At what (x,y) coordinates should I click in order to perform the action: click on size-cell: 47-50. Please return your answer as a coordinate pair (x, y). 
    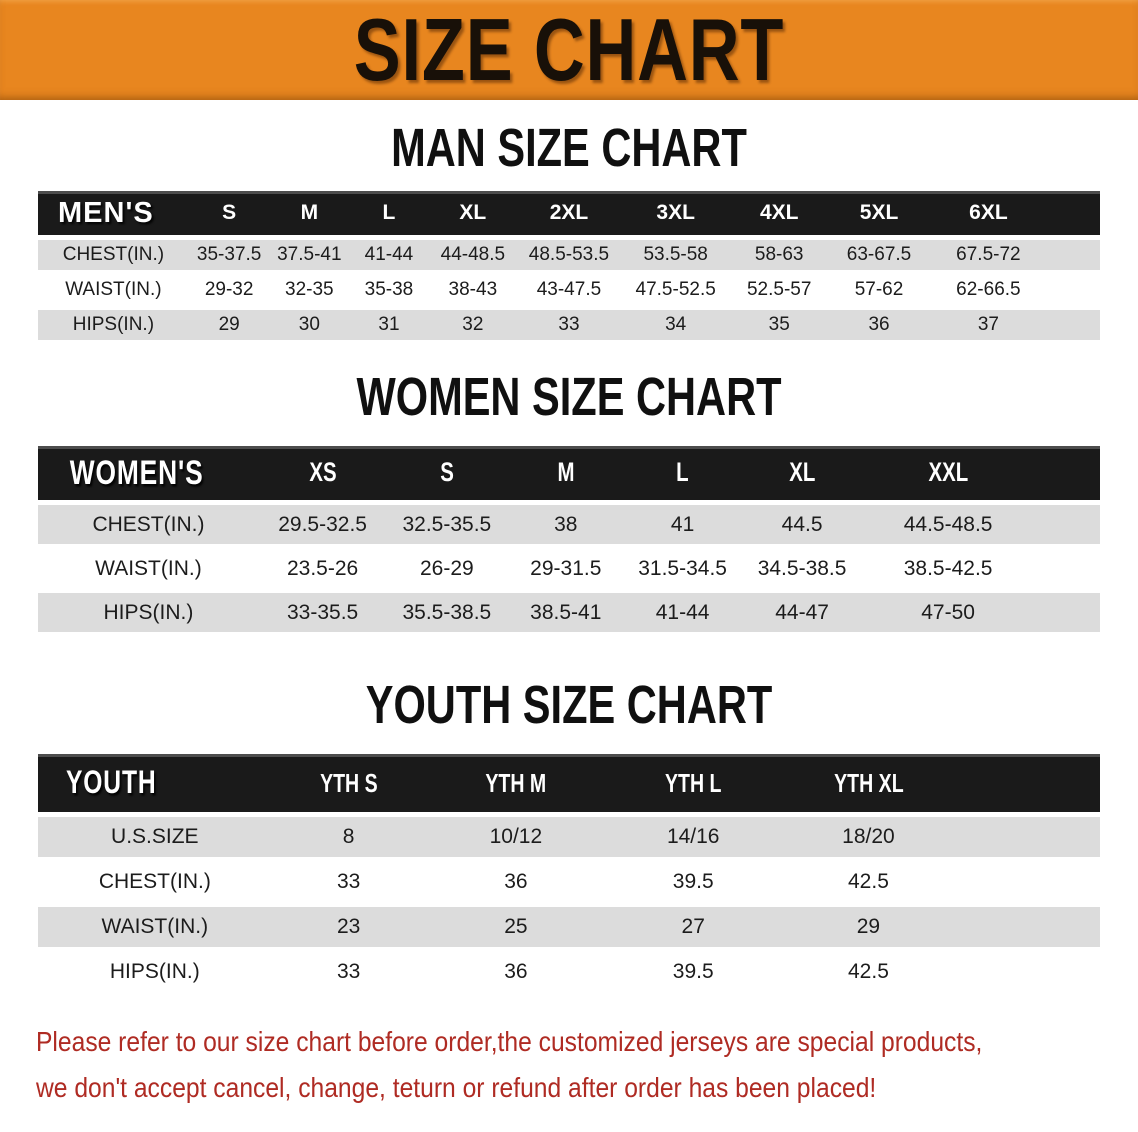
    Looking at the image, I should click on (948, 612).